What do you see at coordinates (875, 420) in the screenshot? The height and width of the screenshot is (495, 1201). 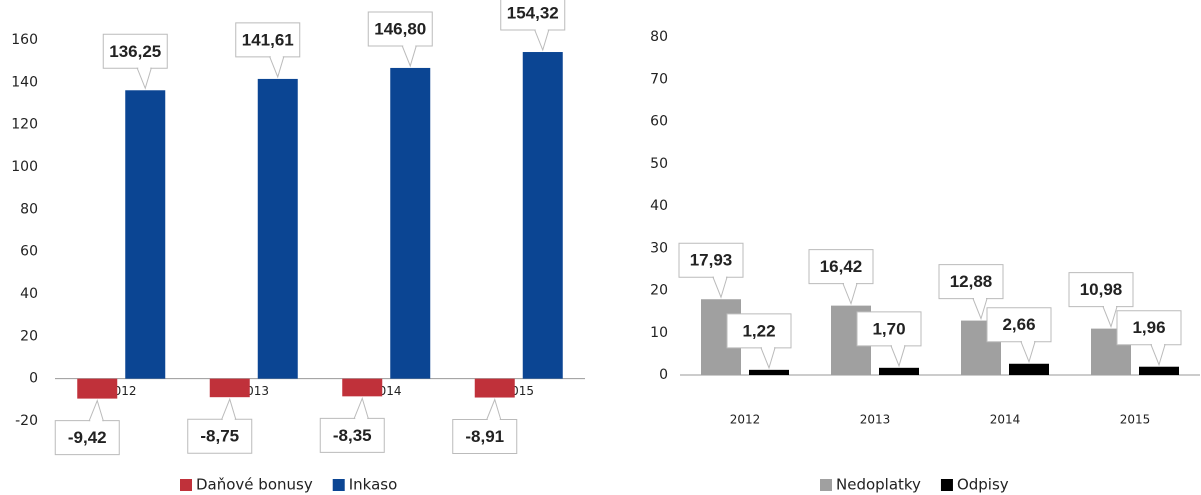 I see `x-tick-label: 2013` at bounding box center [875, 420].